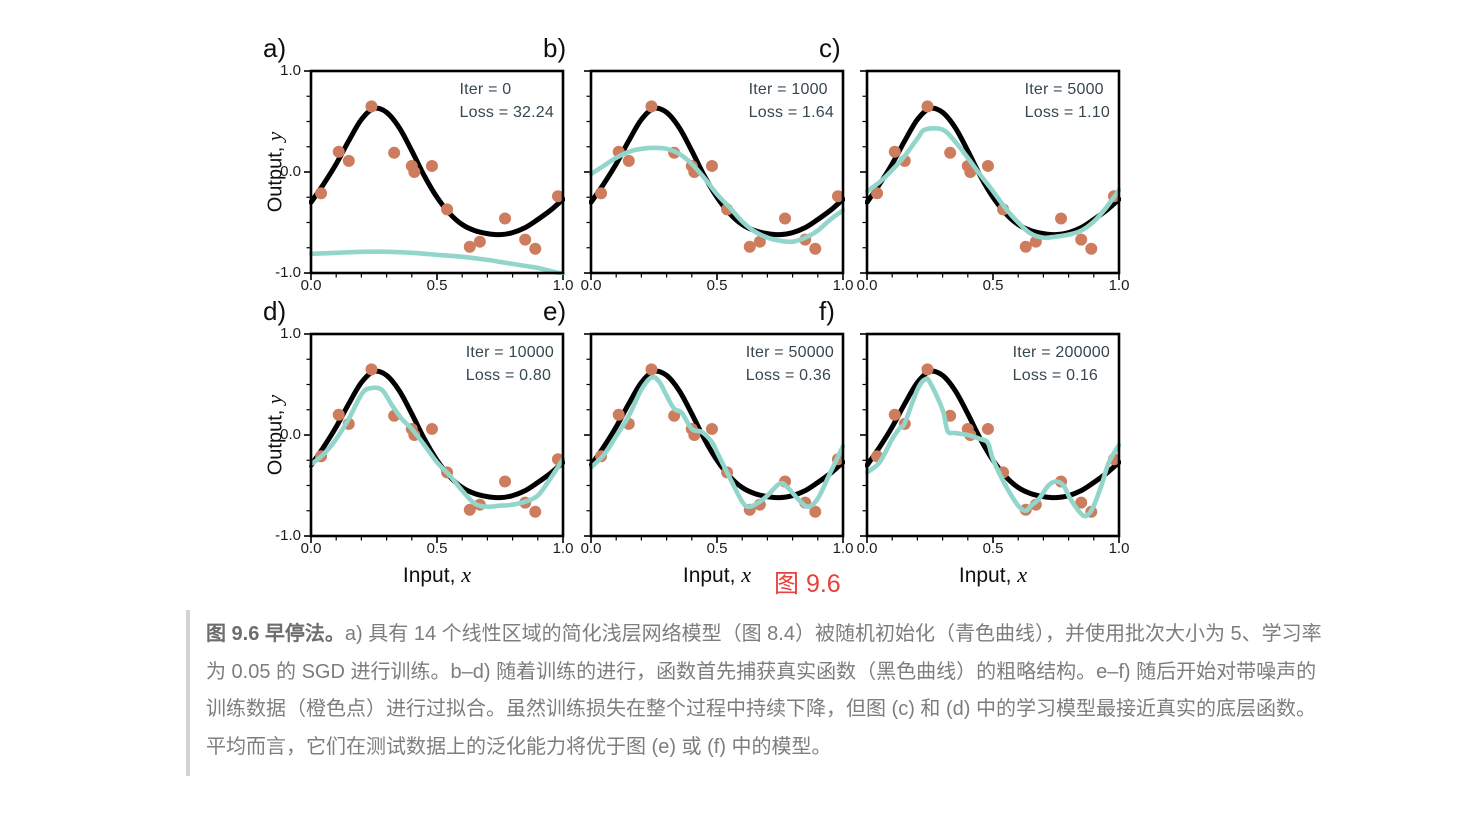  I want to click on iteration-text: Iter = 200000, so click(1061, 352).